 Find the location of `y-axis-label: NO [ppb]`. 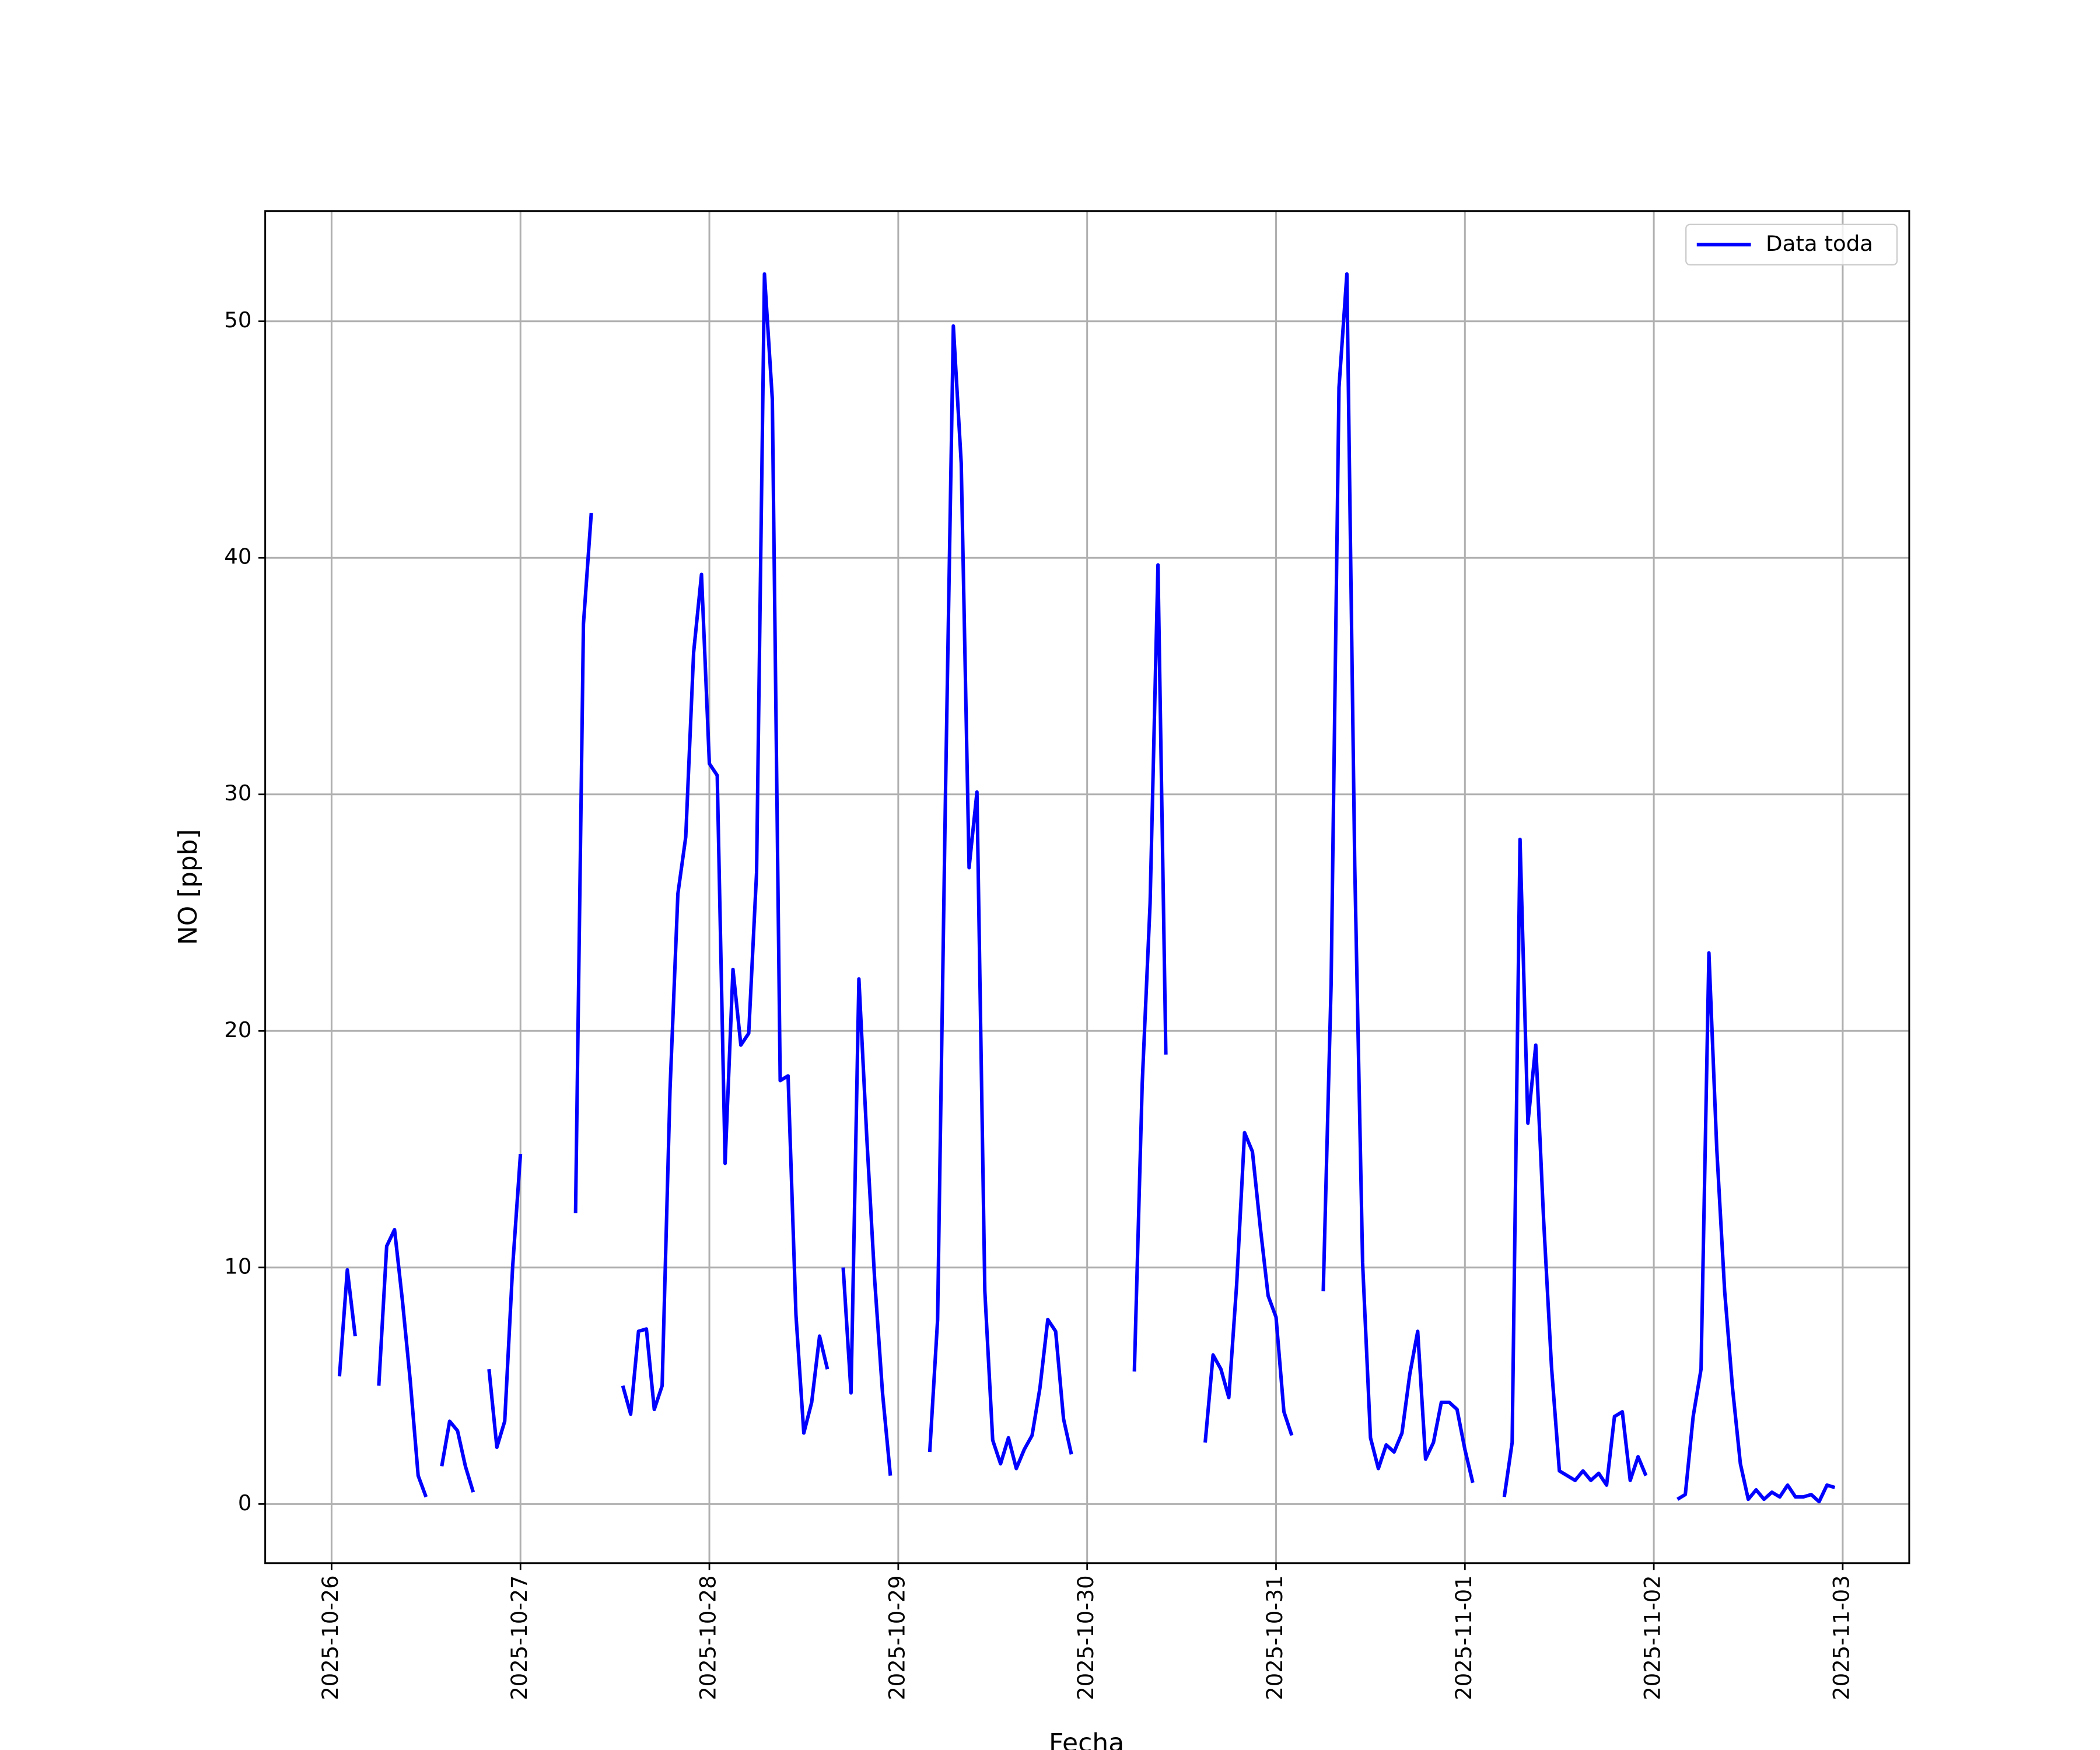

y-axis-label: NO [ppb] is located at coordinates (188, 887).